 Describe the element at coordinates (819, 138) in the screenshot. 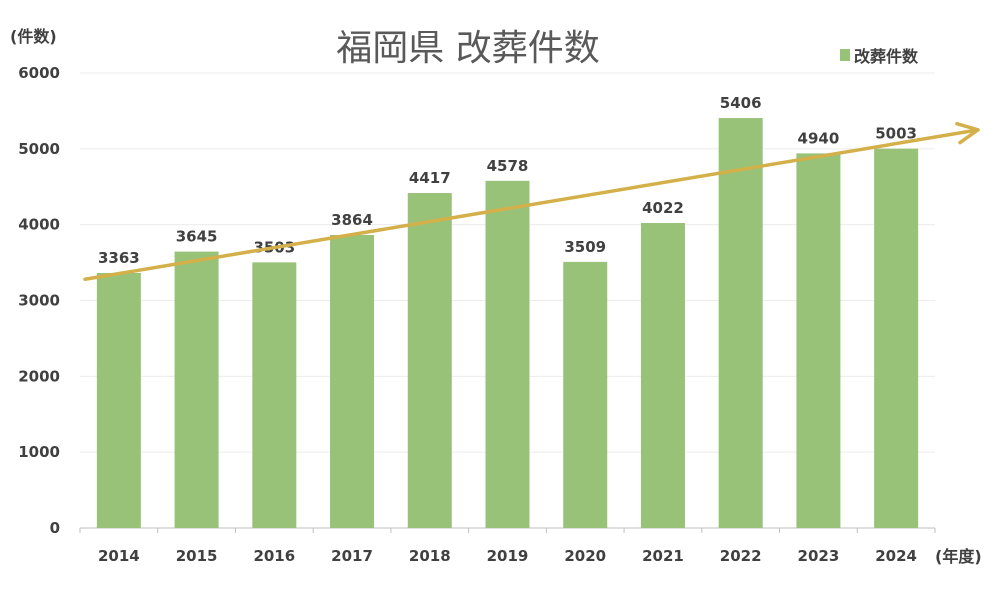

I see `data-label-2023: 4940` at that location.